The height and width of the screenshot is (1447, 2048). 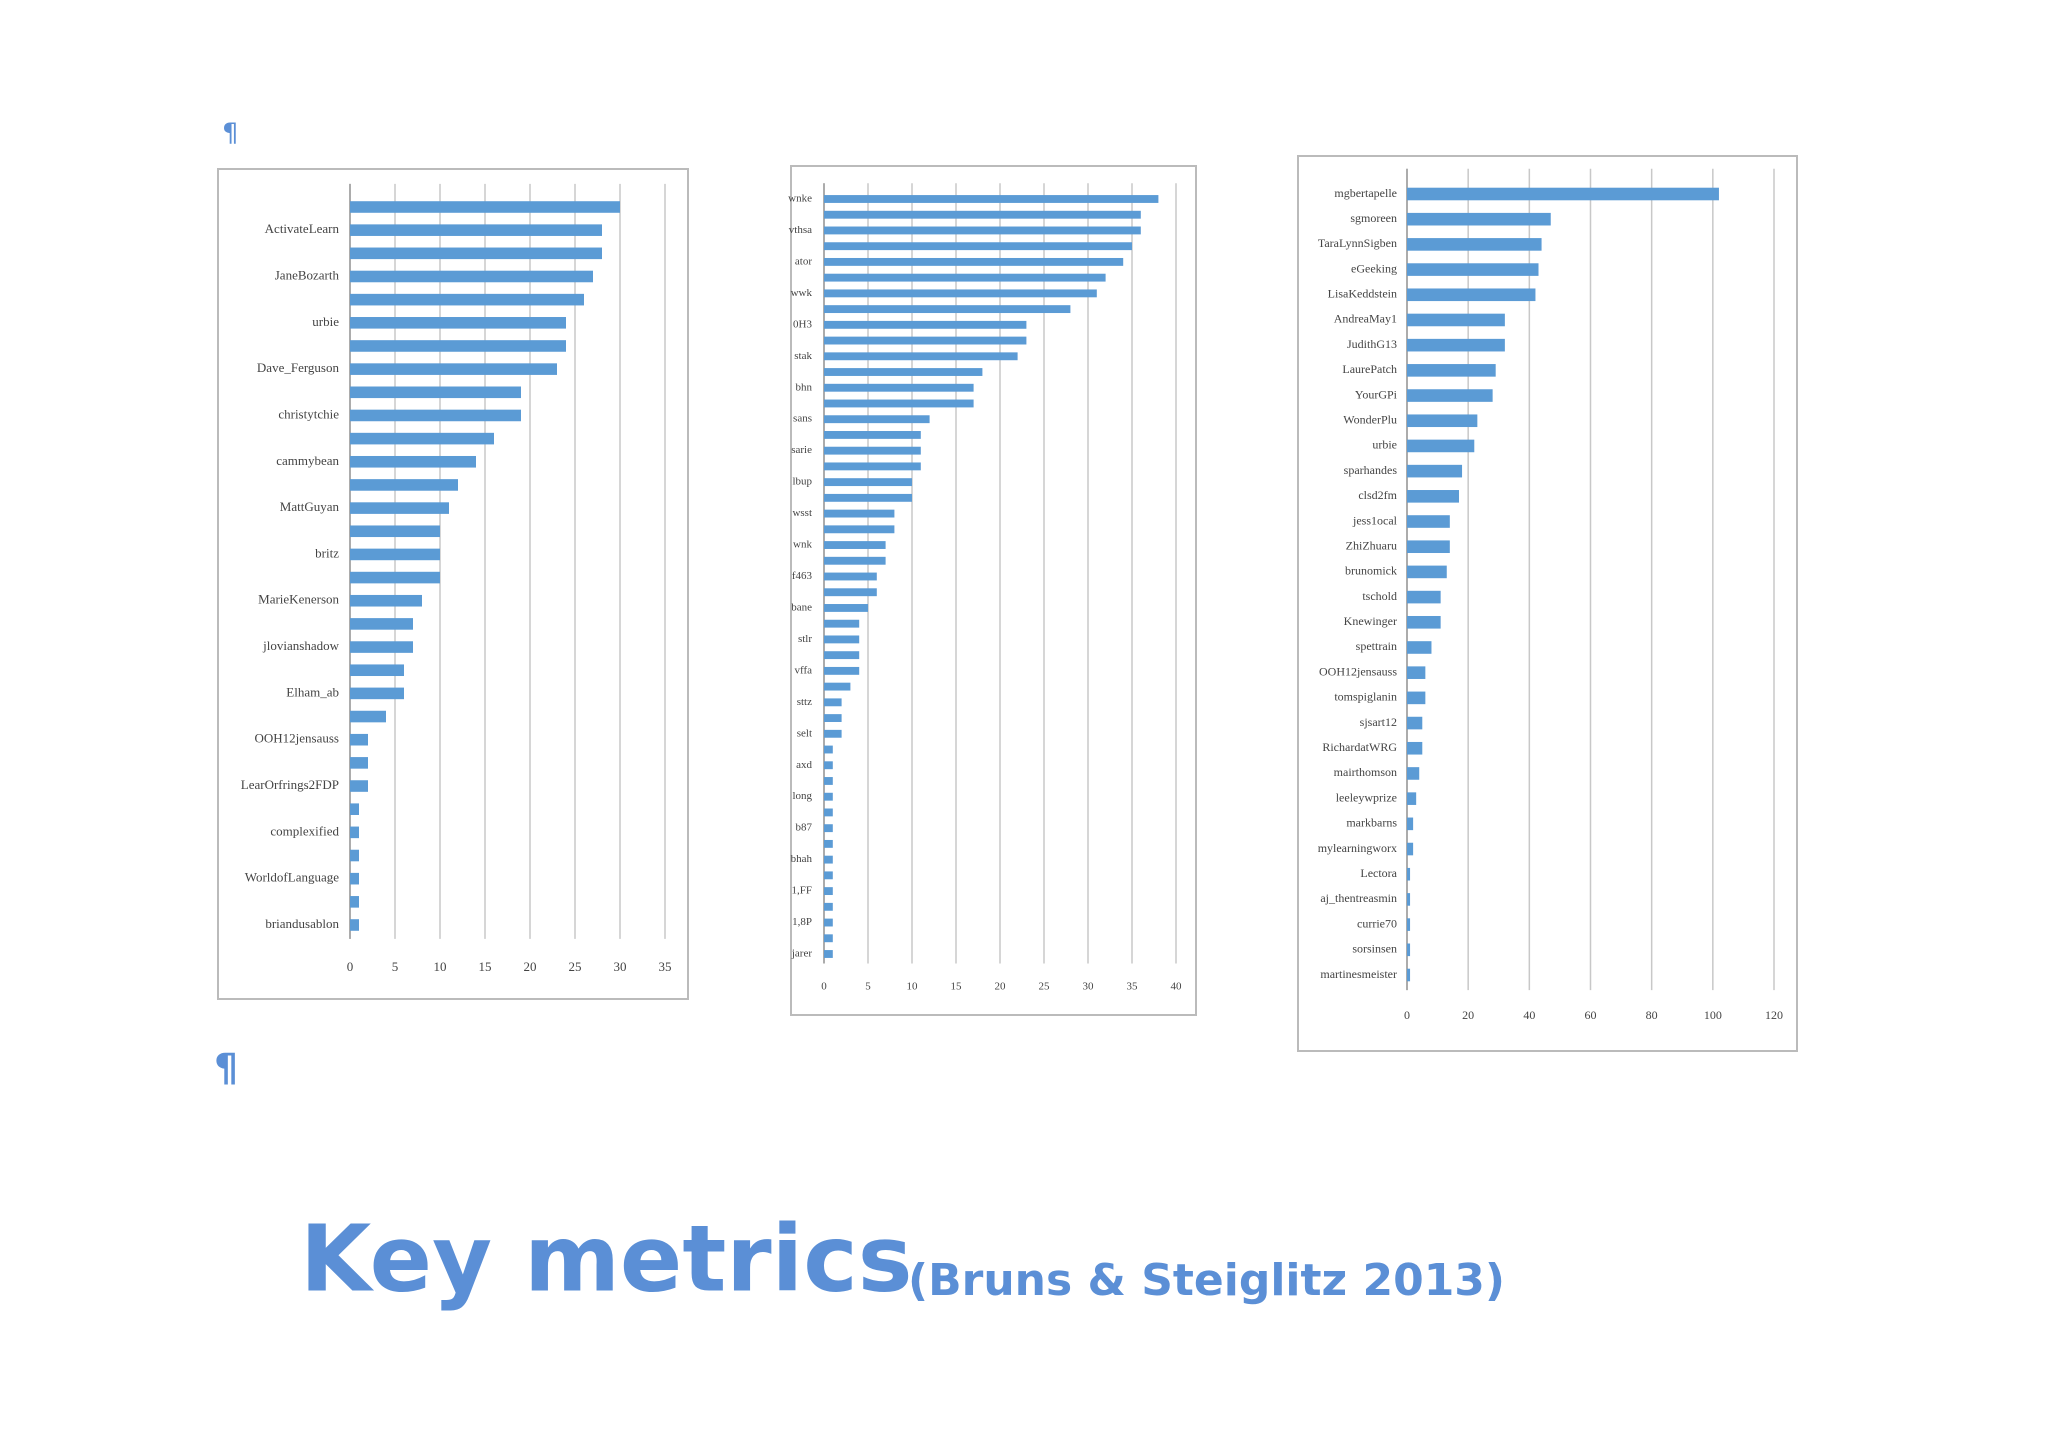 What do you see at coordinates (1371, 823) in the screenshot?
I see `category-label: markbarns` at bounding box center [1371, 823].